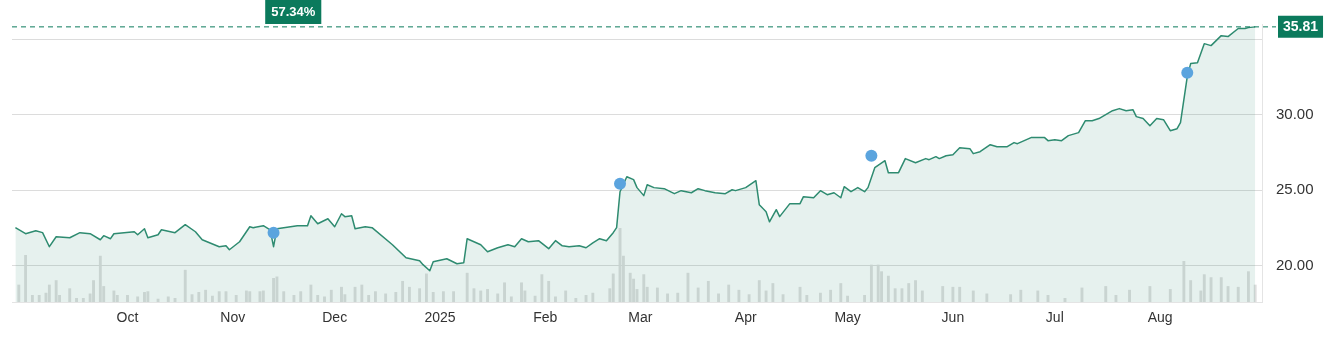 The image size is (1342, 345). I want to click on y-tick-label: 30.00, so click(1295, 113).